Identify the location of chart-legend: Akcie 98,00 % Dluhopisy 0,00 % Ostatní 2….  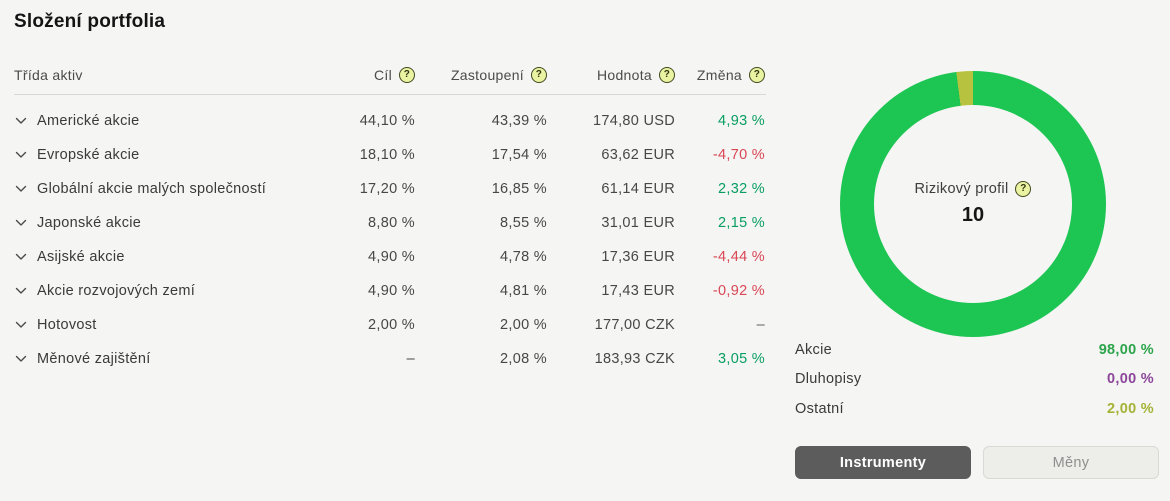
(974, 379).